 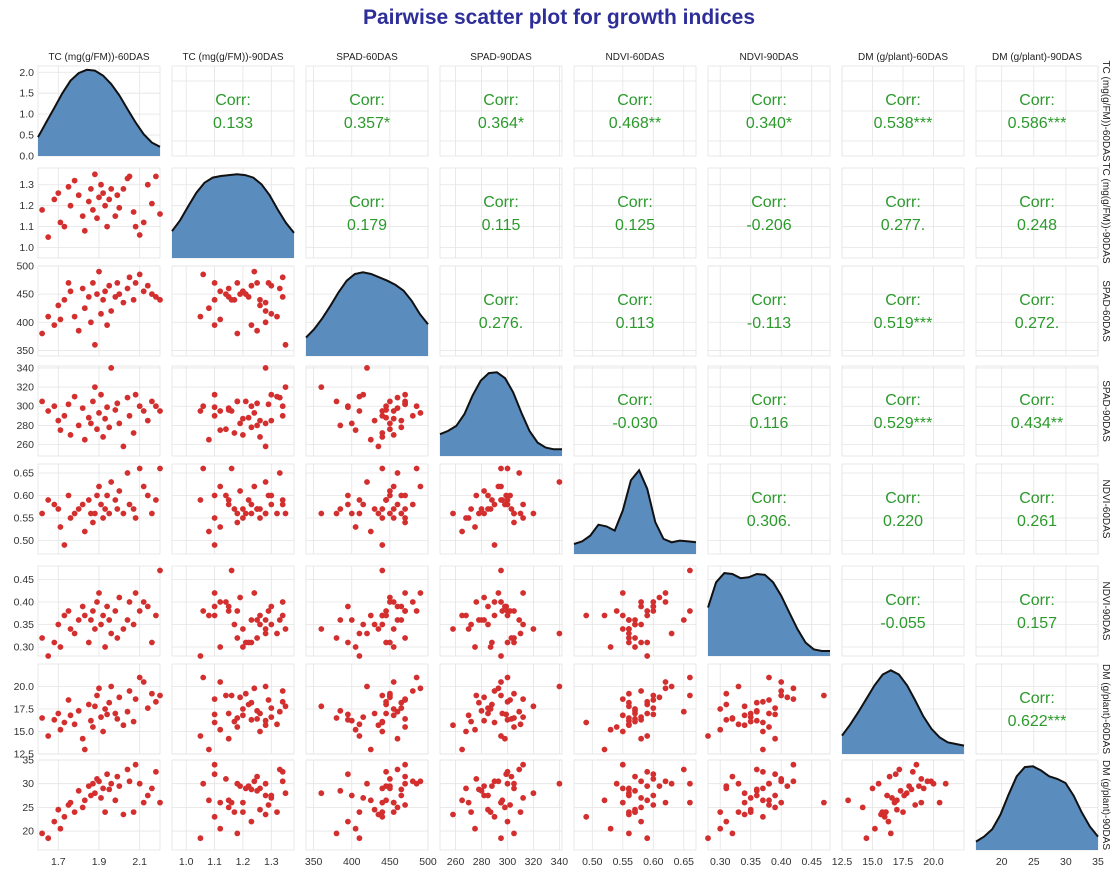 What do you see at coordinates (28, 832) in the screenshot?
I see `y-tick-label: 20` at bounding box center [28, 832].